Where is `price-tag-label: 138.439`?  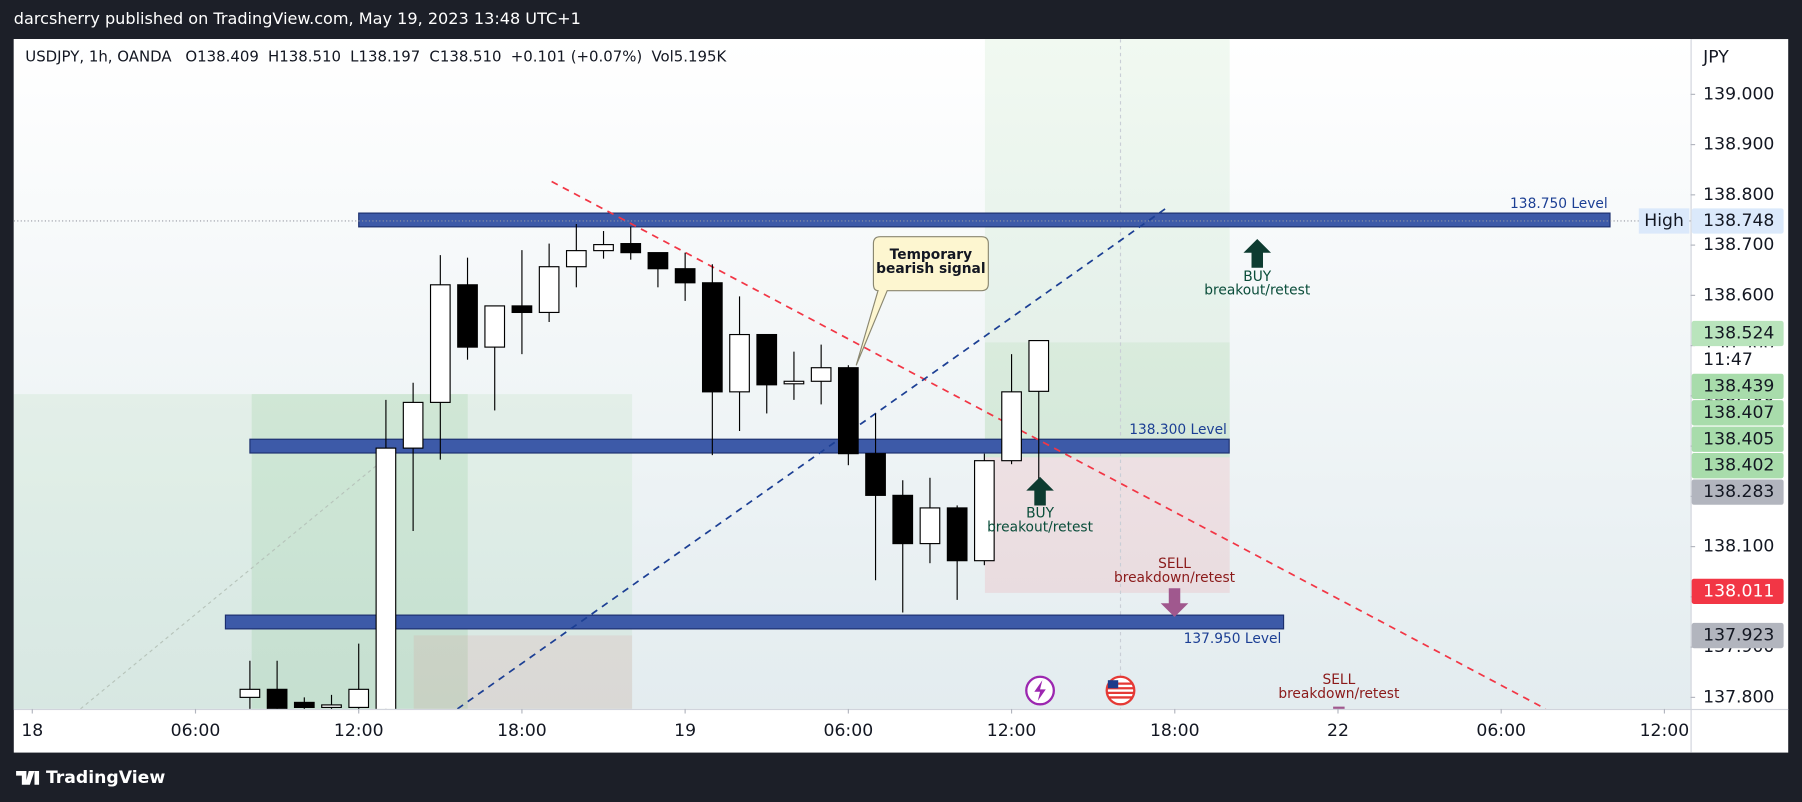
price-tag-label: 138.439 is located at coordinates (1738, 386).